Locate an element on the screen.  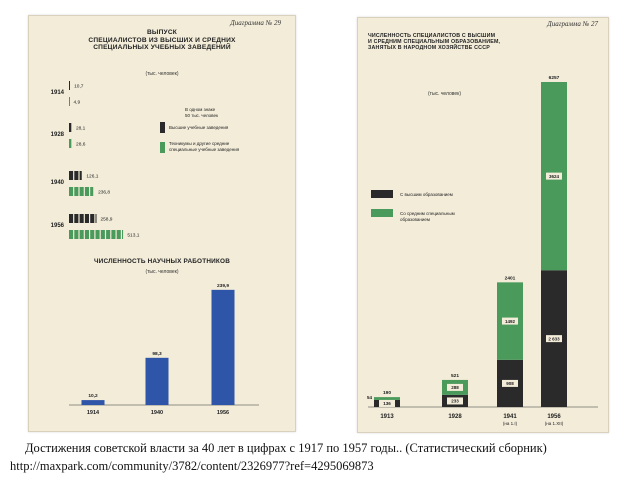
diagram-number: Диаграмма № 29 is located at coordinates (255, 23).